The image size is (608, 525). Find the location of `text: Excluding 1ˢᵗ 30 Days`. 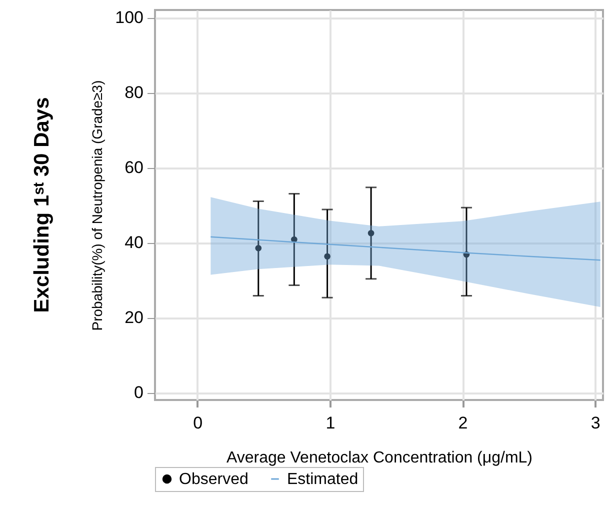

text: Excluding 1ˢᵗ 30 Days is located at coordinates (42, 205).